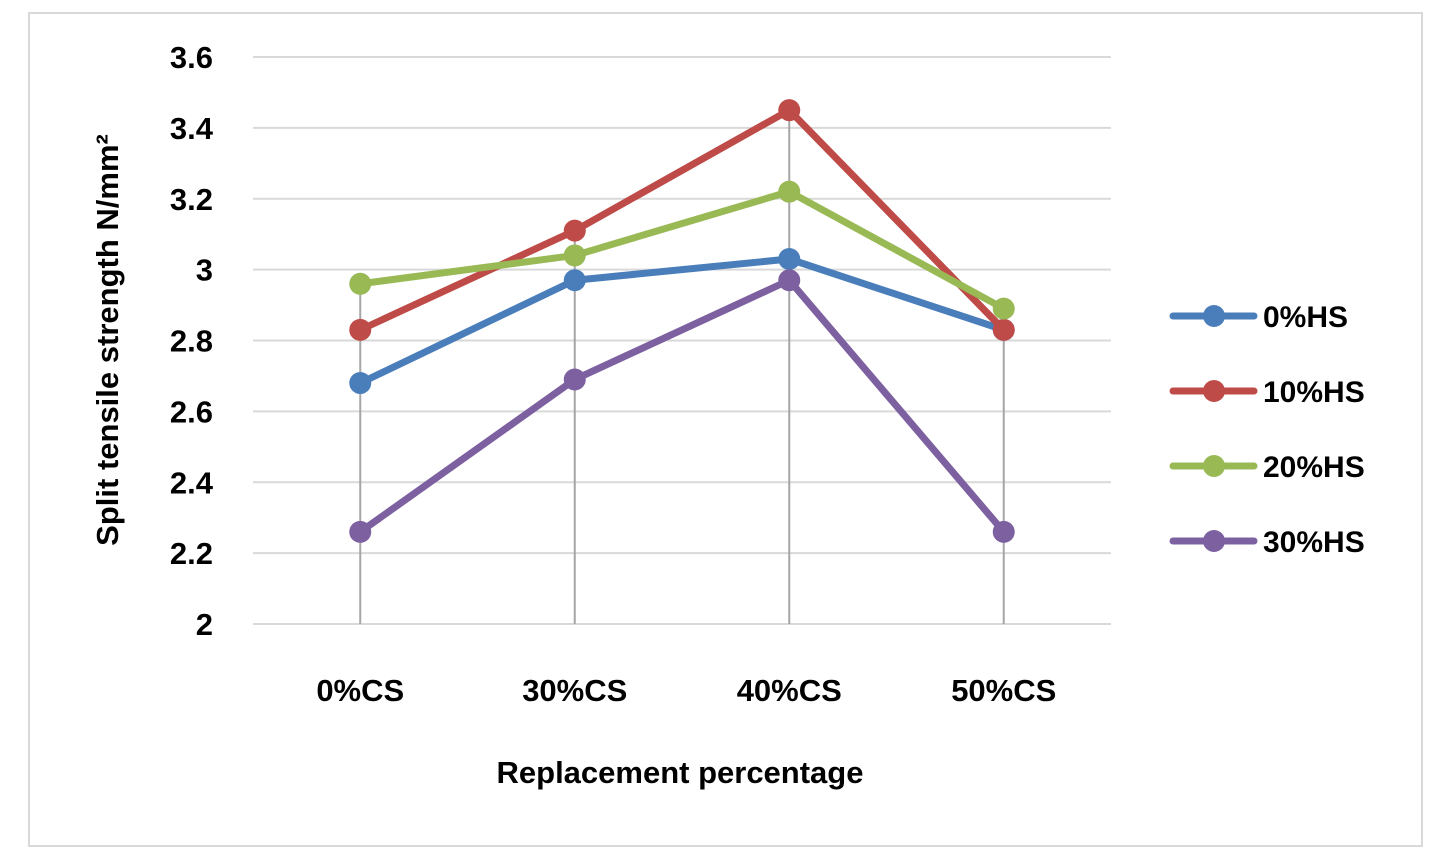 This screenshot has height=855, width=1435. What do you see at coordinates (1003, 690) in the screenshot?
I see `x-tick-label: 50%CS` at bounding box center [1003, 690].